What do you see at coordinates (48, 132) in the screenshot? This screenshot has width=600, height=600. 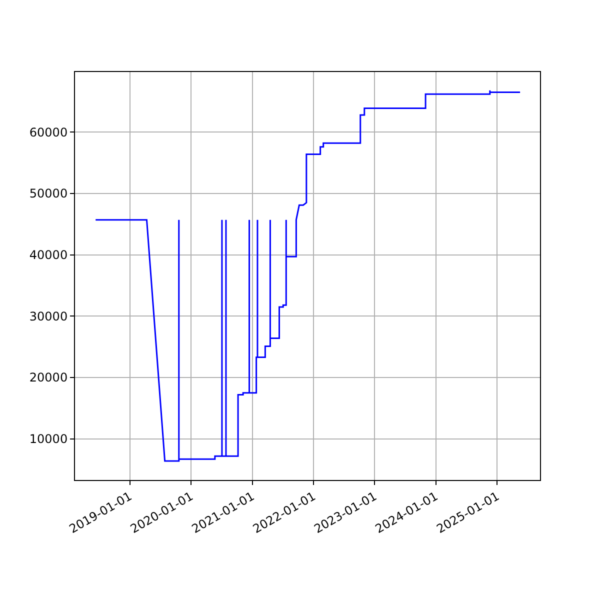 I see `y-tick-label: 60000` at bounding box center [48, 132].